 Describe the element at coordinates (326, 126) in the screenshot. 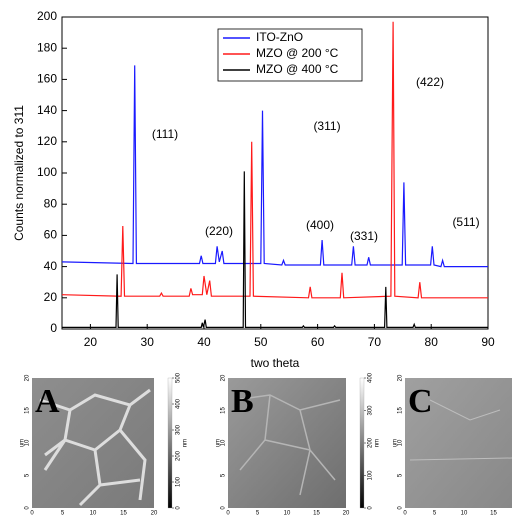

I see `peak-annotation: (311)` at that location.